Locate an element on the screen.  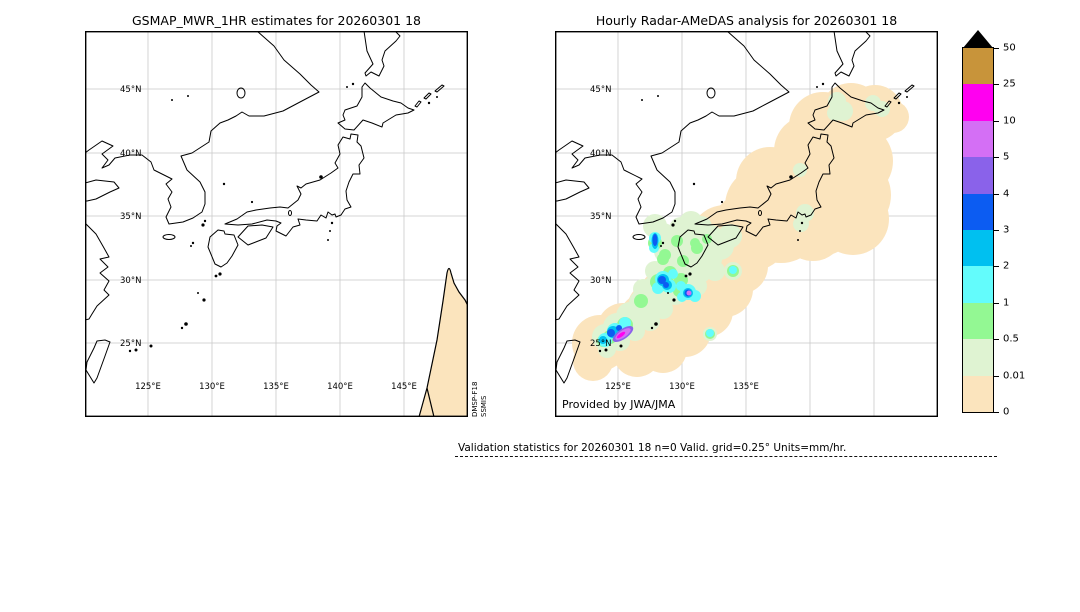
left-map-title: GSMAP_MWR_1HR estimates for 20260301 18 is located at coordinates (276, 20).